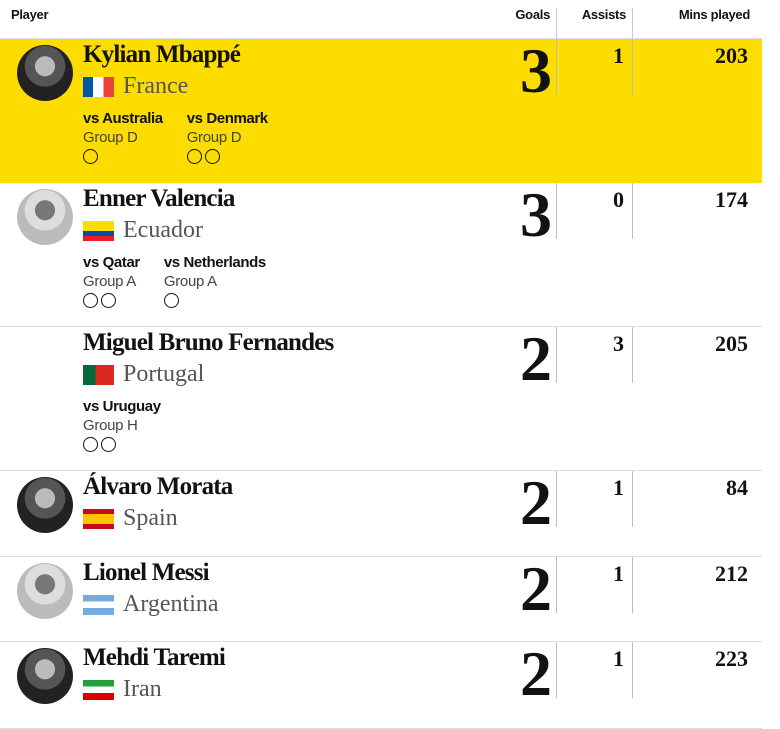  I want to click on mins-value: 203, so click(731, 55).